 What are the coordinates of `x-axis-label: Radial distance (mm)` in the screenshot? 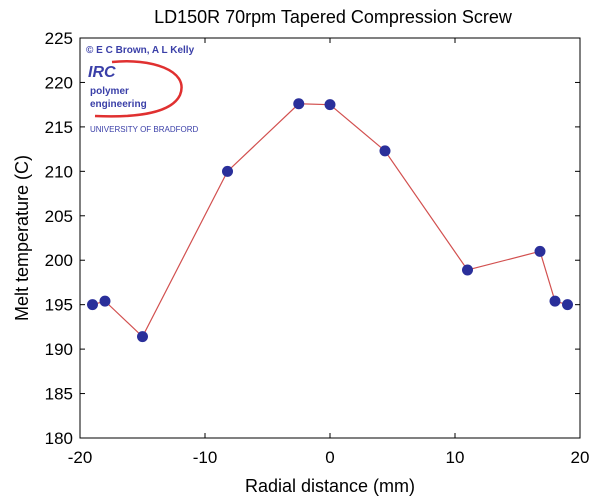 It's located at (330, 486).